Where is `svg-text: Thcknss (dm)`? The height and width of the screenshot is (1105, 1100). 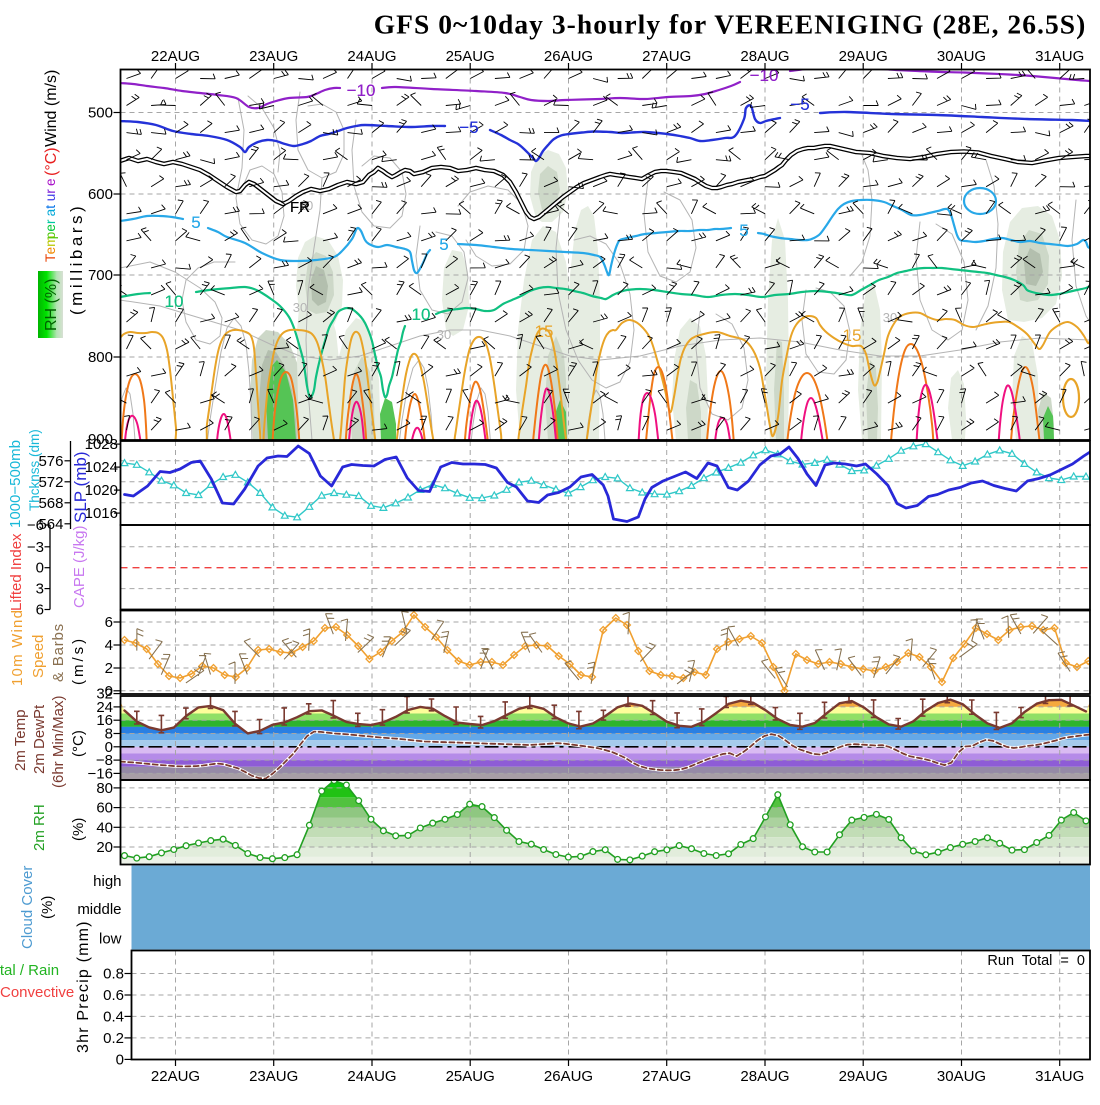 svg-text: Thcknss (dm) is located at coordinates (34, 470).